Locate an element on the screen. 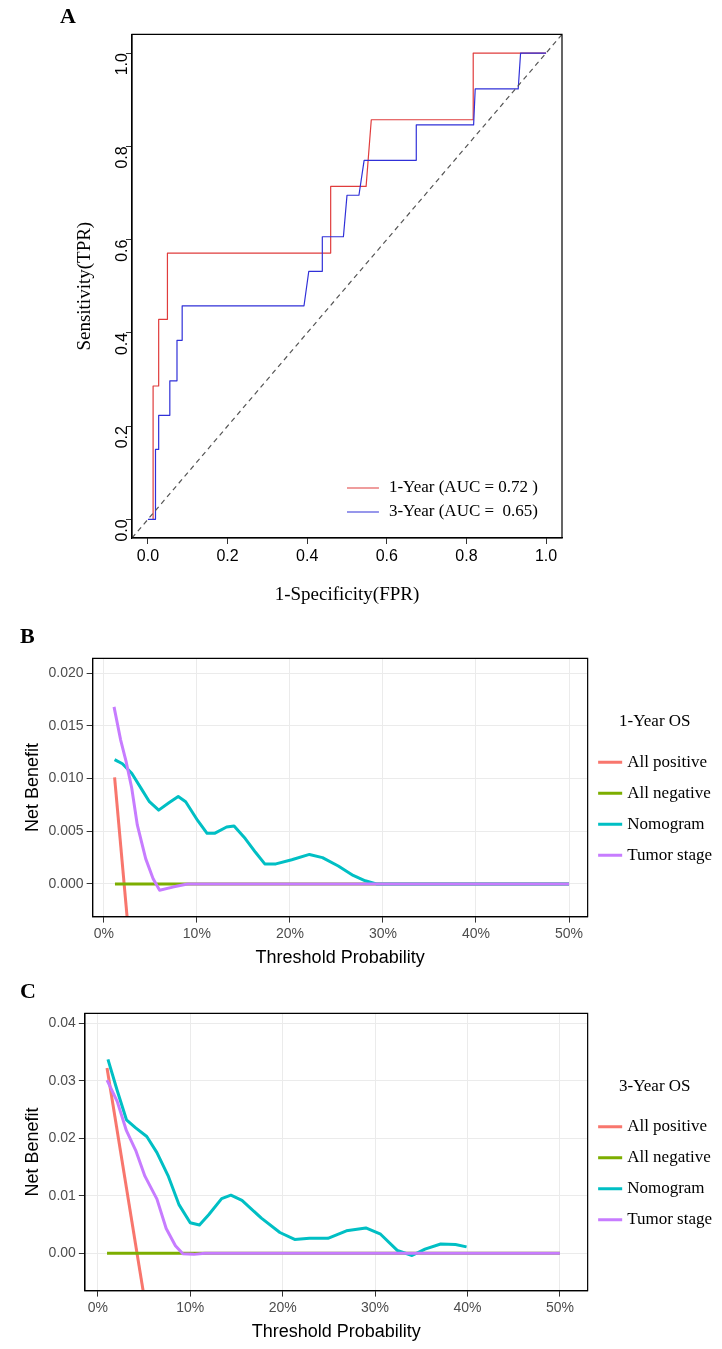 The image size is (722, 1349). x-tick-label: 0.4 is located at coordinates (307, 556).